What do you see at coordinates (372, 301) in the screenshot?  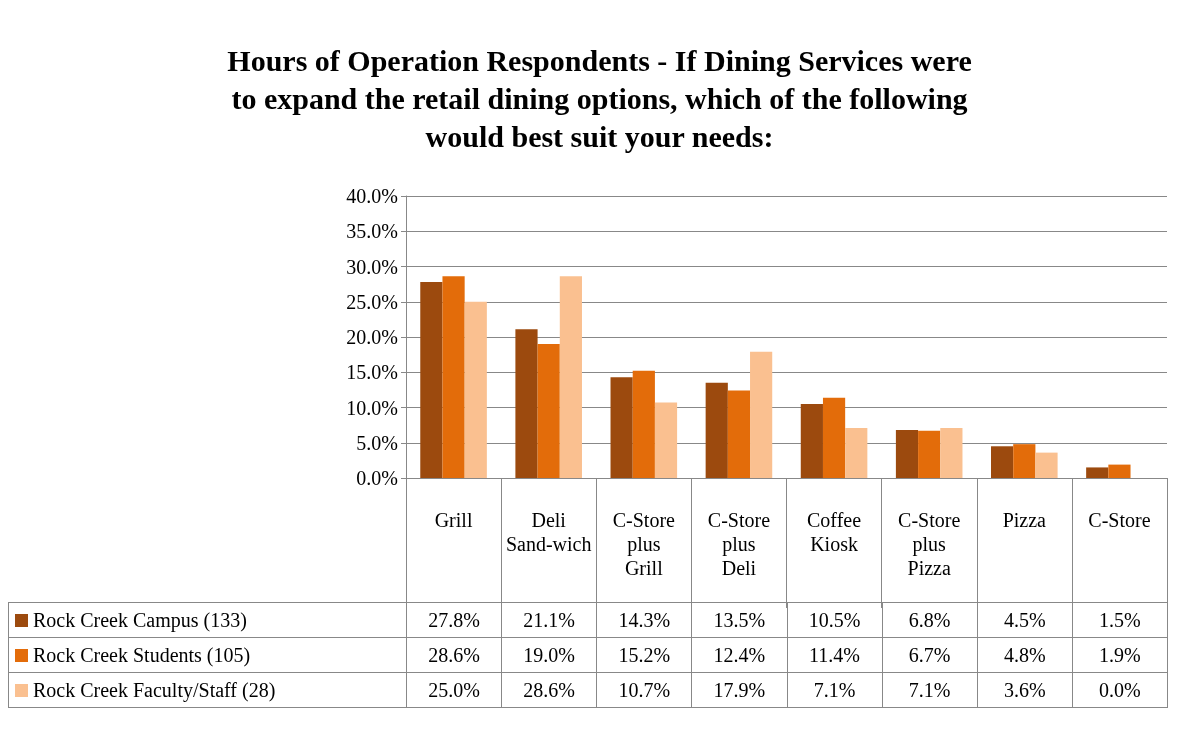 I see `y-tick-label: 25.0%` at bounding box center [372, 301].